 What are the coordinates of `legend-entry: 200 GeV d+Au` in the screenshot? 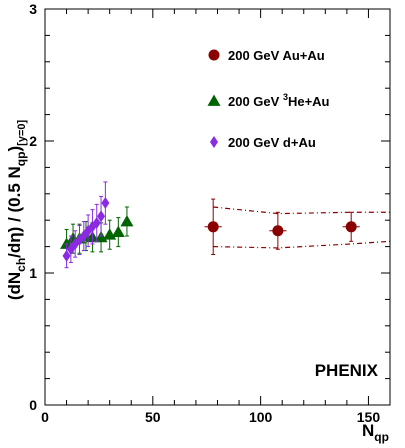 It's located at (263, 142).